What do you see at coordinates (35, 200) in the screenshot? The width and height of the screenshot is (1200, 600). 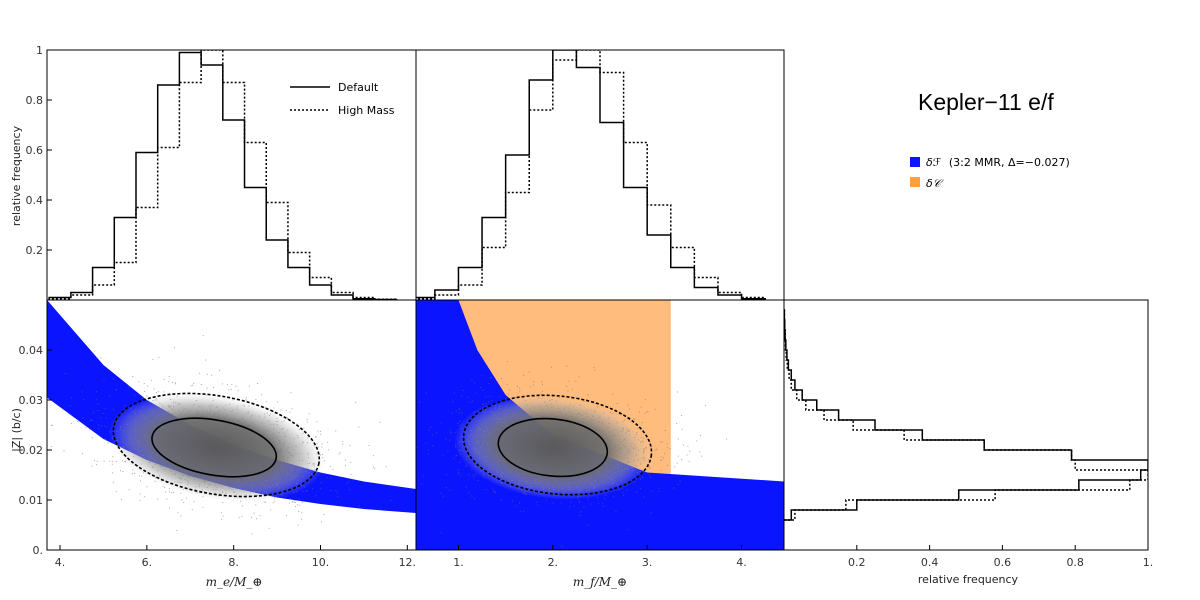 I see `y-tick-label: 0.4` at bounding box center [35, 200].